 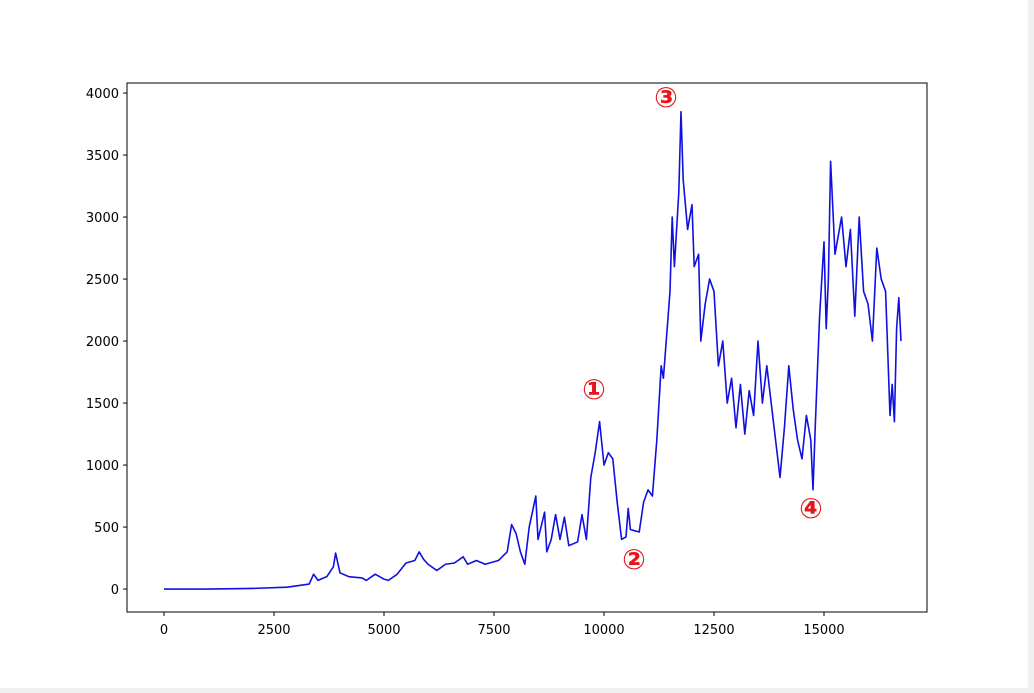 I want to click on annotation: ②, so click(x=634, y=559).